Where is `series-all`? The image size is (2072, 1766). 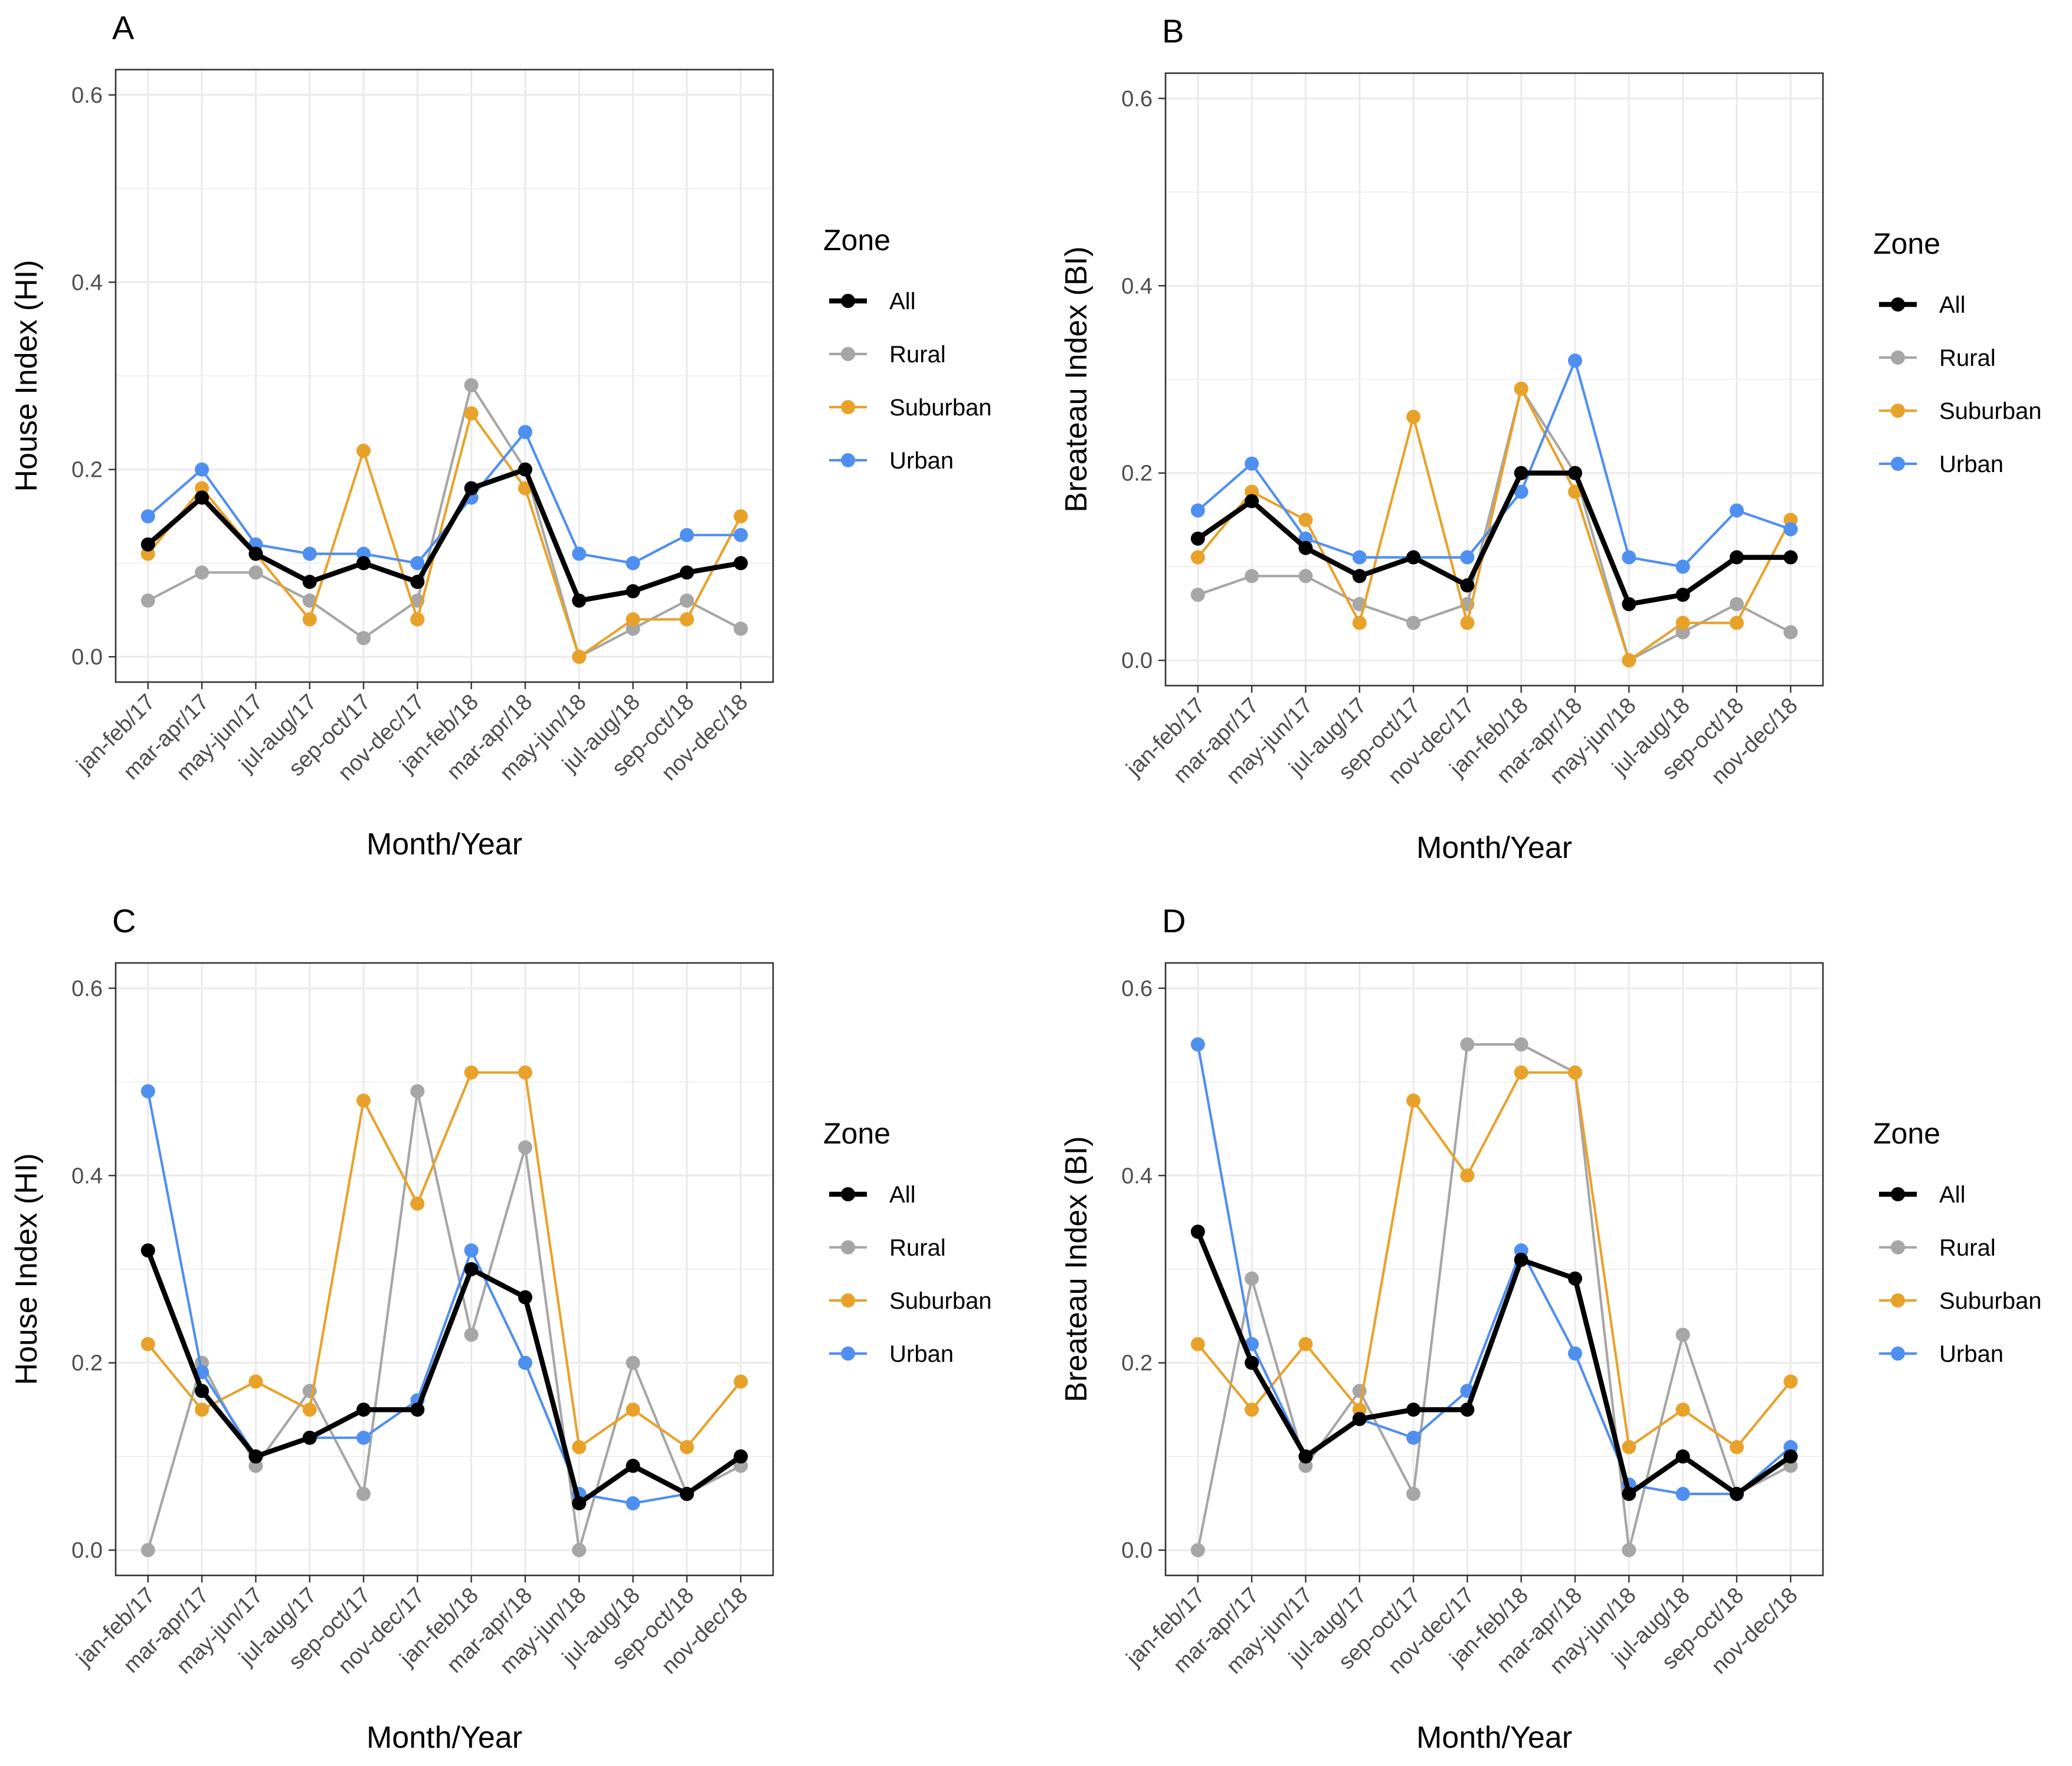 series-all is located at coordinates (444, 1377).